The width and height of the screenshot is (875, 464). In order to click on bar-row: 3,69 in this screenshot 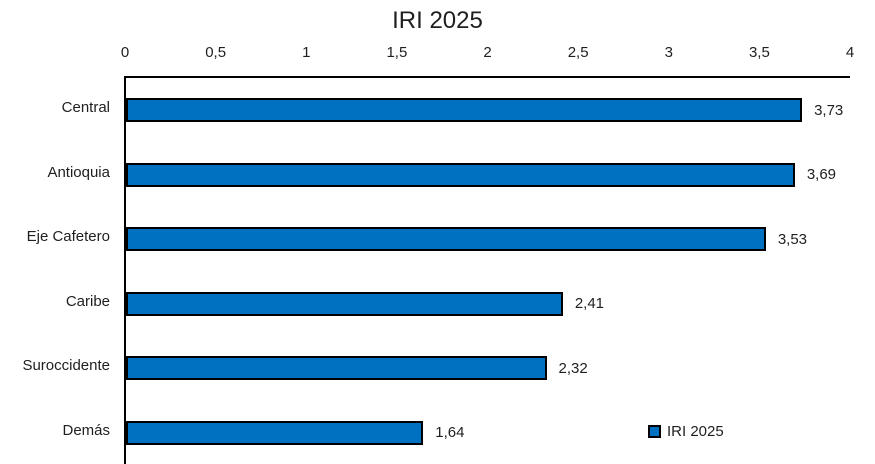, I will do `click(488, 175)`.